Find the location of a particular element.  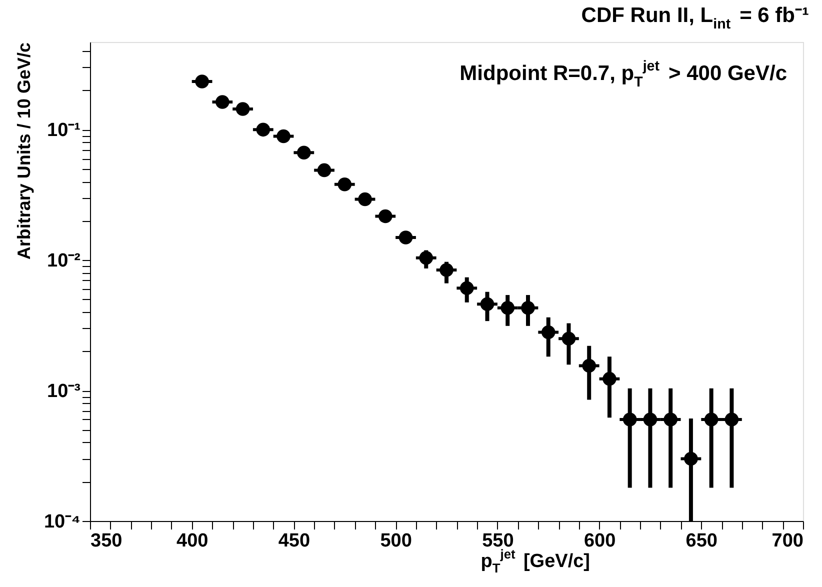

x-tick-label: 650 is located at coordinates (702, 541).